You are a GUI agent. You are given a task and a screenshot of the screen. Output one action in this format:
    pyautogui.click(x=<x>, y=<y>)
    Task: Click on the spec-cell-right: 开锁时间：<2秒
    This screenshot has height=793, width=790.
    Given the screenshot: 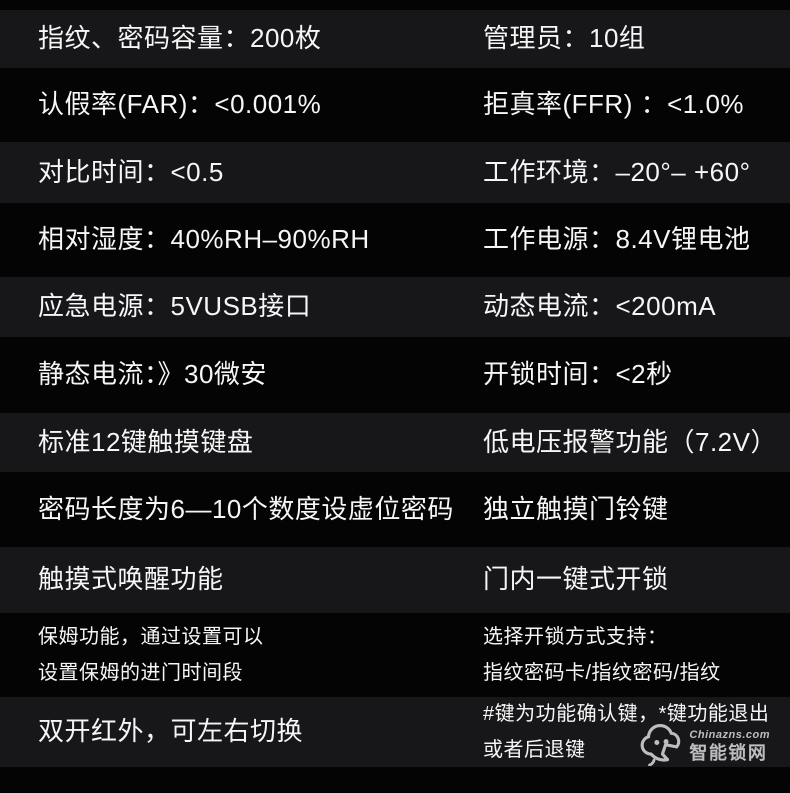 What is the action you would take?
    pyautogui.click(x=636, y=375)
    